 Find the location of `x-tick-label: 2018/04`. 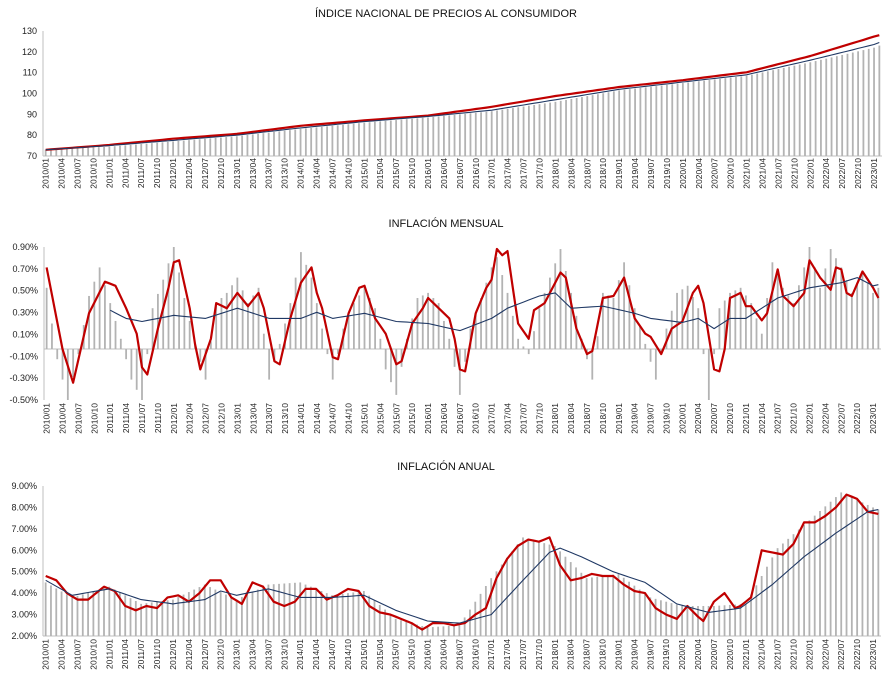

x-tick-label: 2018/04 is located at coordinates (571, 418).